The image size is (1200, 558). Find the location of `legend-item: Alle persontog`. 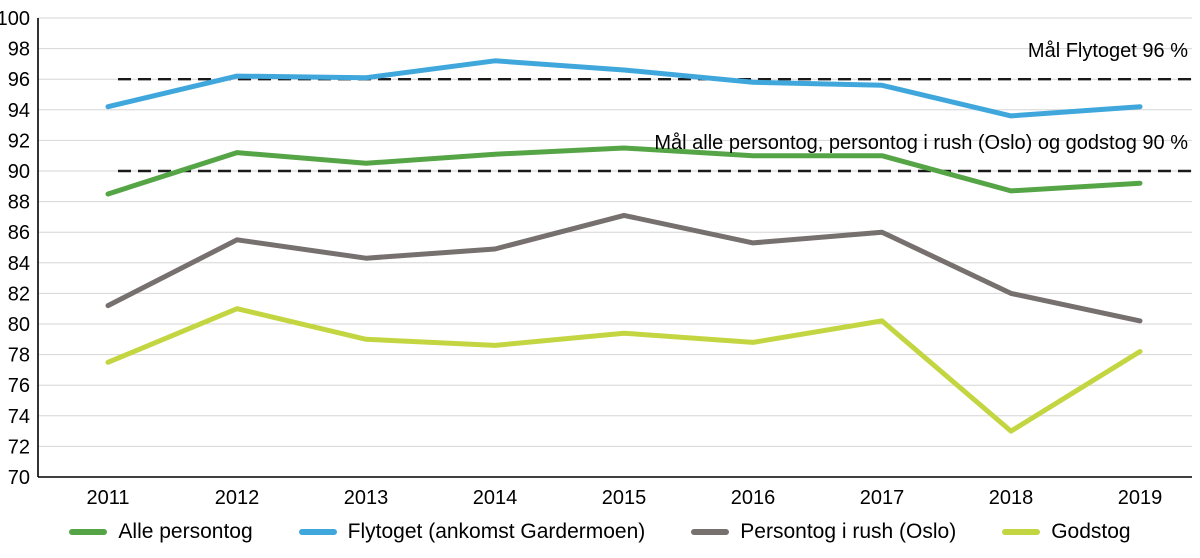

legend-item: Alle persontog is located at coordinates (161, 531).